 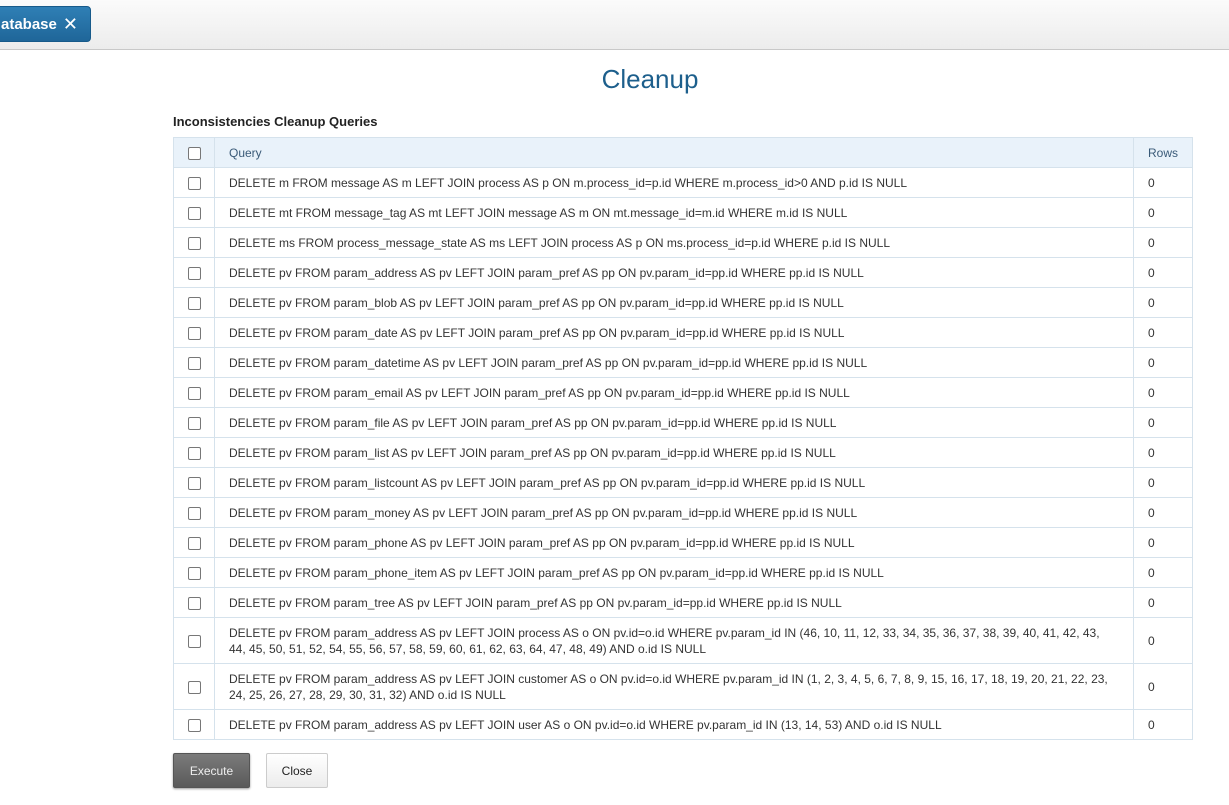 What do you see at coordinates (275, 121) in the screenshot?
I see `section-title: Inconsistencies Cleanup Queries` at bounding box center [275, 121].